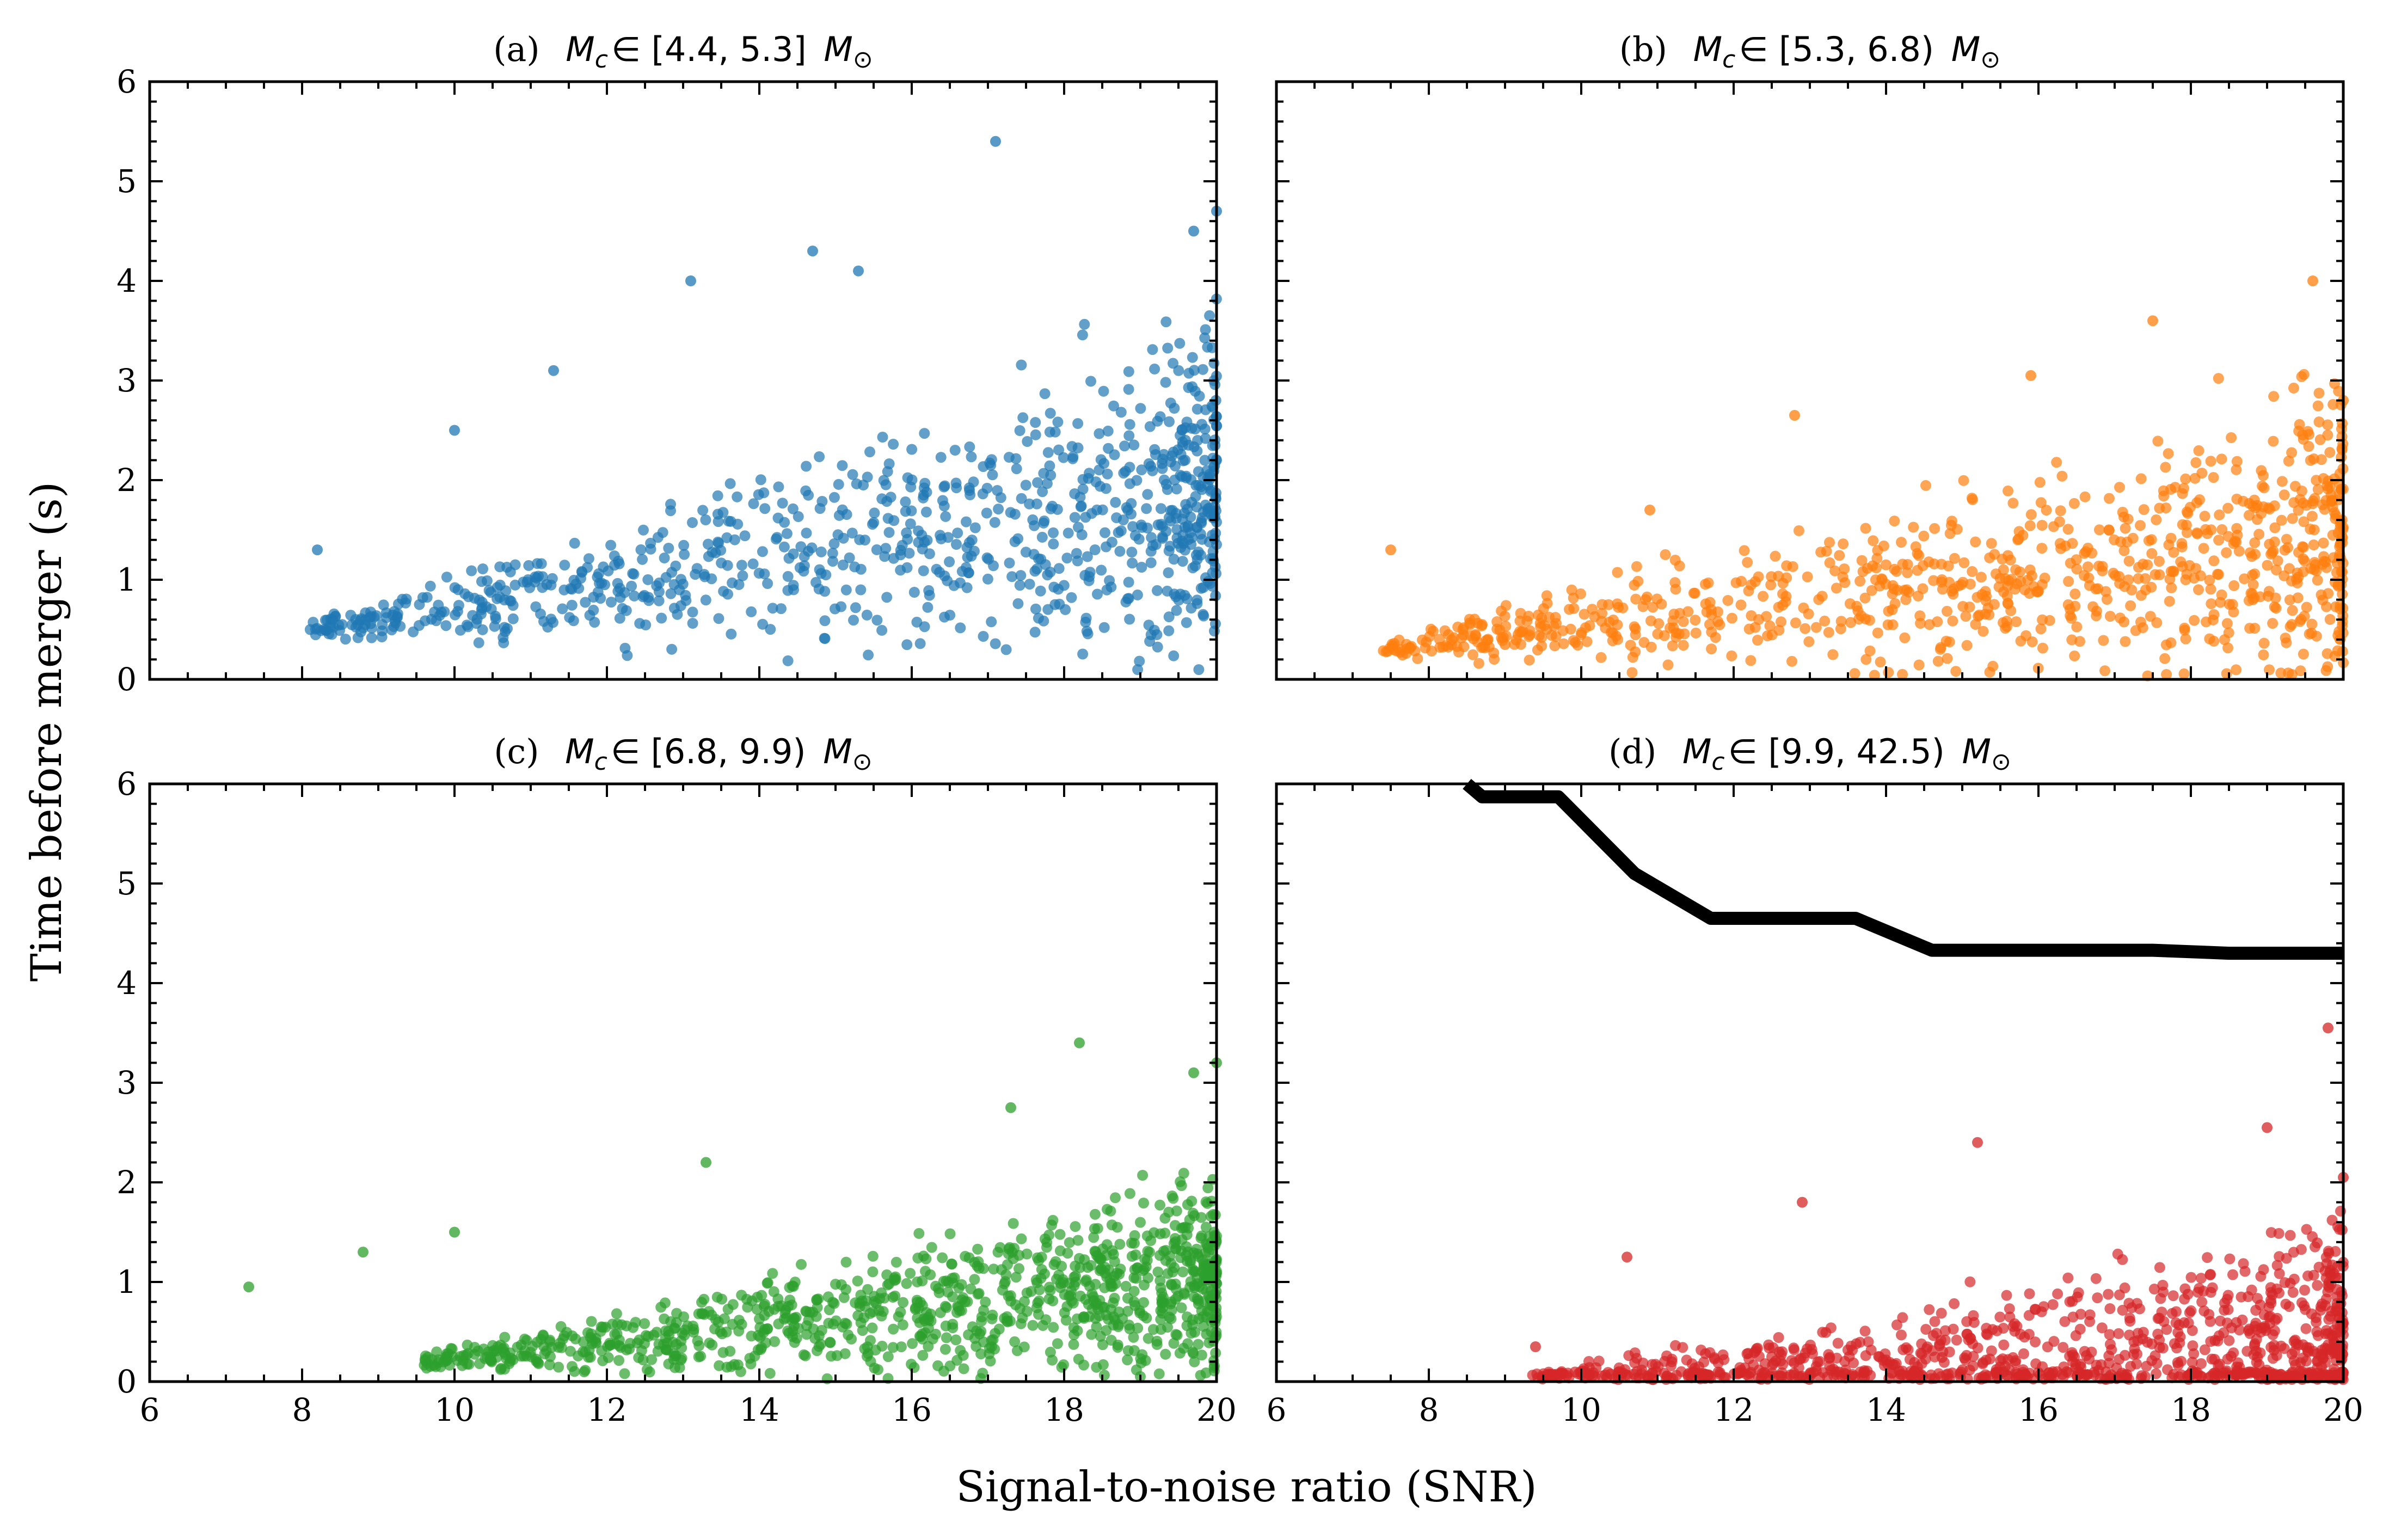 Image resolution: width=2389 pixels, height=1540 pixels. I want to click on title-unit-sub-a: ⊙, so click(863, 59).